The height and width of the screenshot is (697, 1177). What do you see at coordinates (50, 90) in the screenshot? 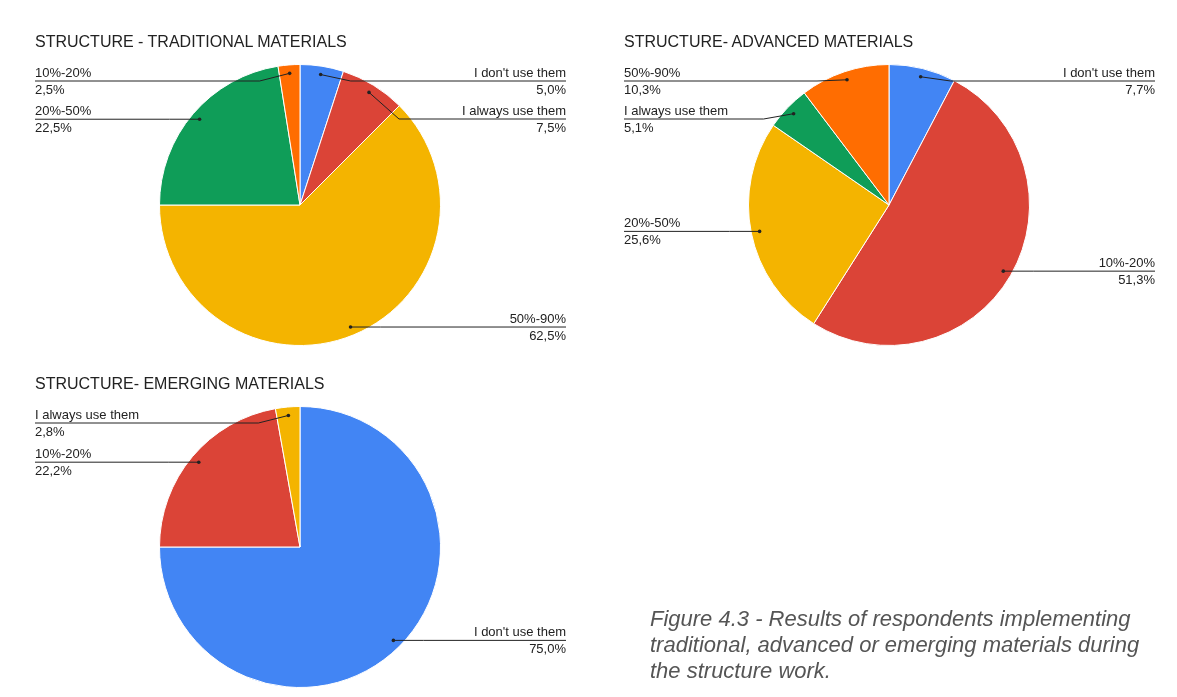
I see `data-label: 2,5%` at bounding box center [50, 90].